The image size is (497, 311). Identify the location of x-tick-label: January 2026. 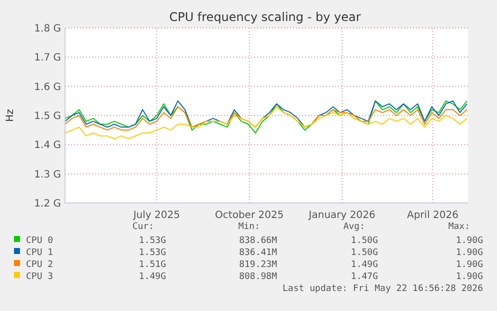
(342, 215).